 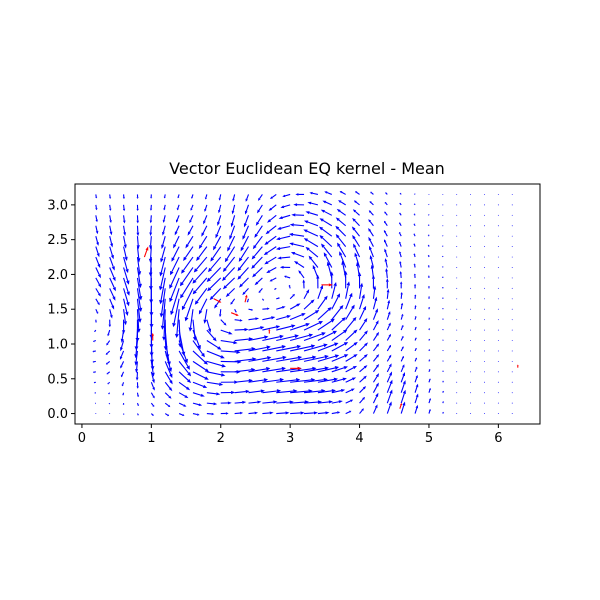 What do you see at coordinates (359, 438) in the screenshot?
I see `x-tick-label-4: 4` at bounding box center [359, 438].